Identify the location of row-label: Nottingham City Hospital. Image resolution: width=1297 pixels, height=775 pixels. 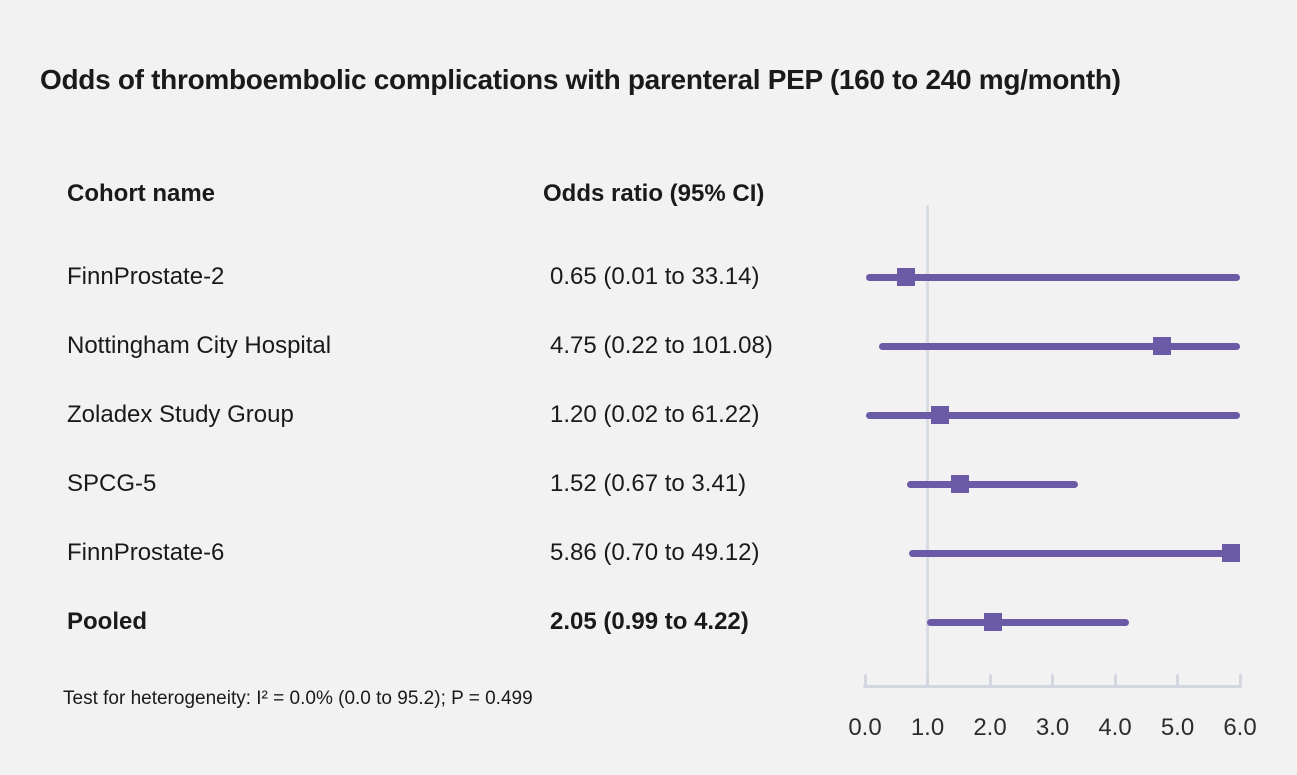
(199, 345).